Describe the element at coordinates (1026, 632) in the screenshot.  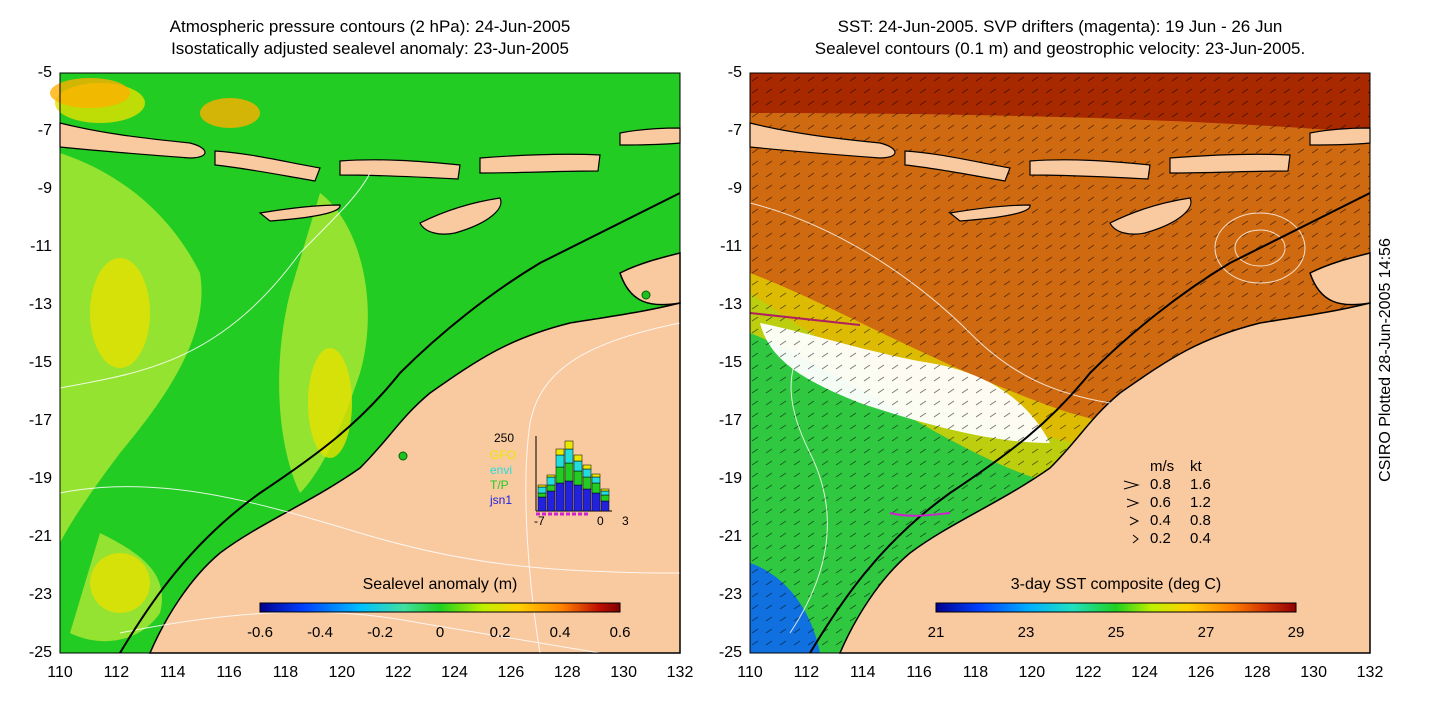
I see `right-colorbar-tick: 23` at that location.